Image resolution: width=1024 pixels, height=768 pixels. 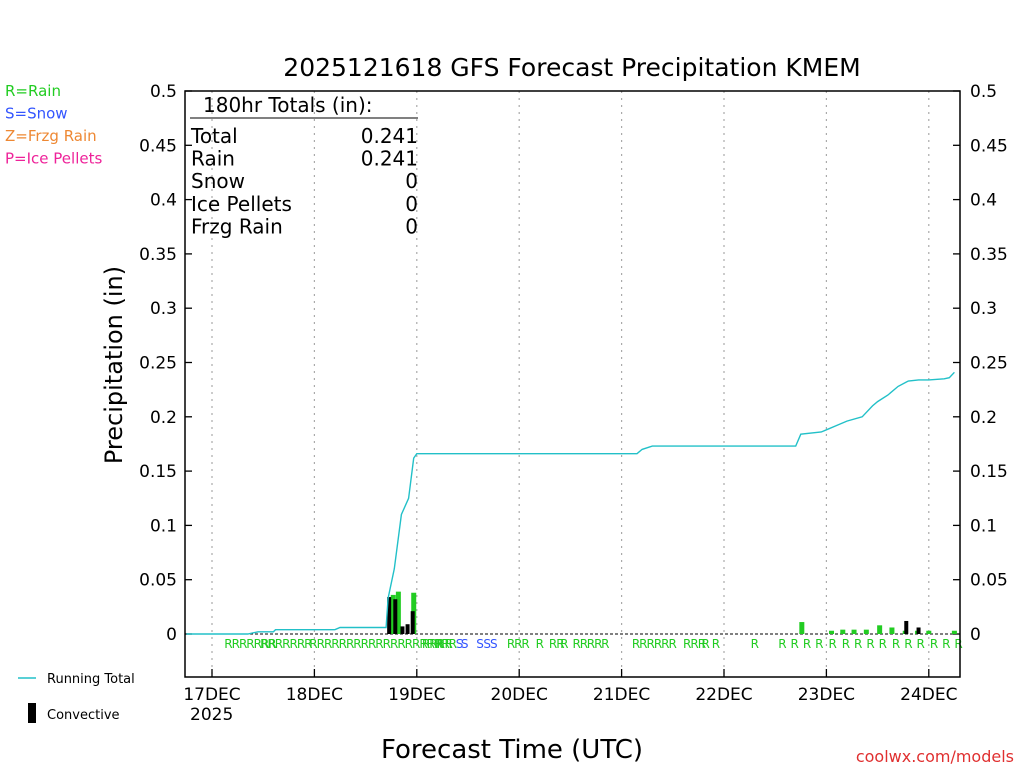 I want to click on y-tick-label: 0.5, so click(x=163, y=92).